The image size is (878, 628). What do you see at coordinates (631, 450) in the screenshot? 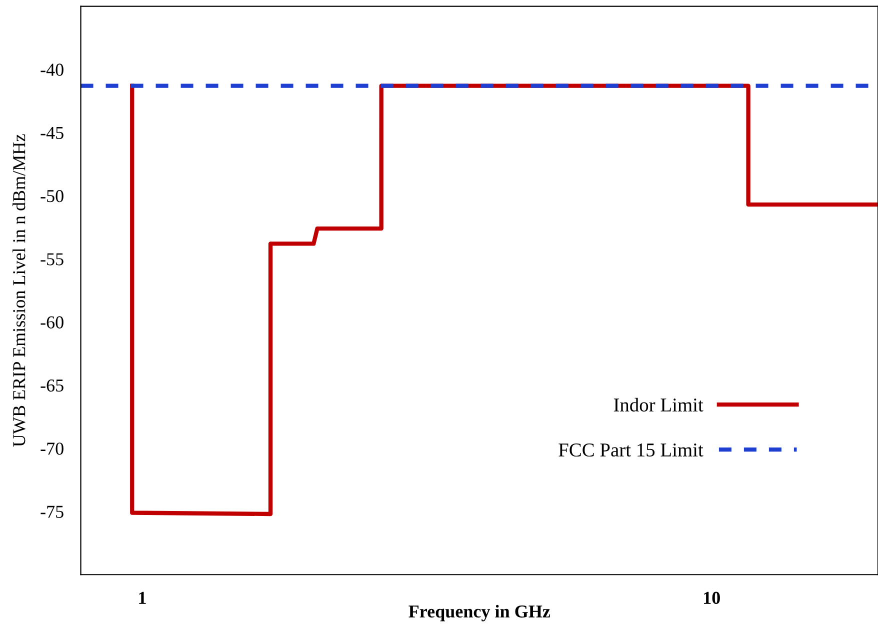
I see `legend-label: FCC Part 15 Limit` at bounding box center [631, 450].